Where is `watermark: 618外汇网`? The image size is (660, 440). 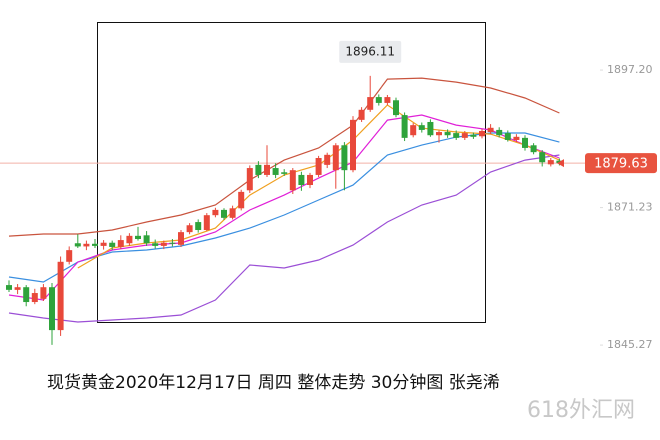 watermark: 618外汇网 is located at coordinates (581, 410).